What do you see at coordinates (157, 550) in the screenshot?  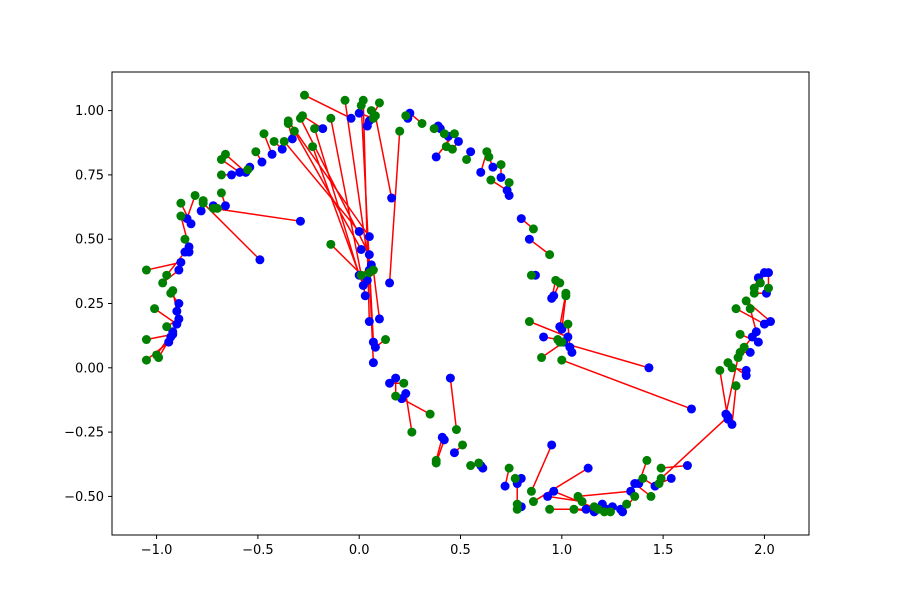 I see `x-tick-label: −1.0` at bounding box center [157, 550].